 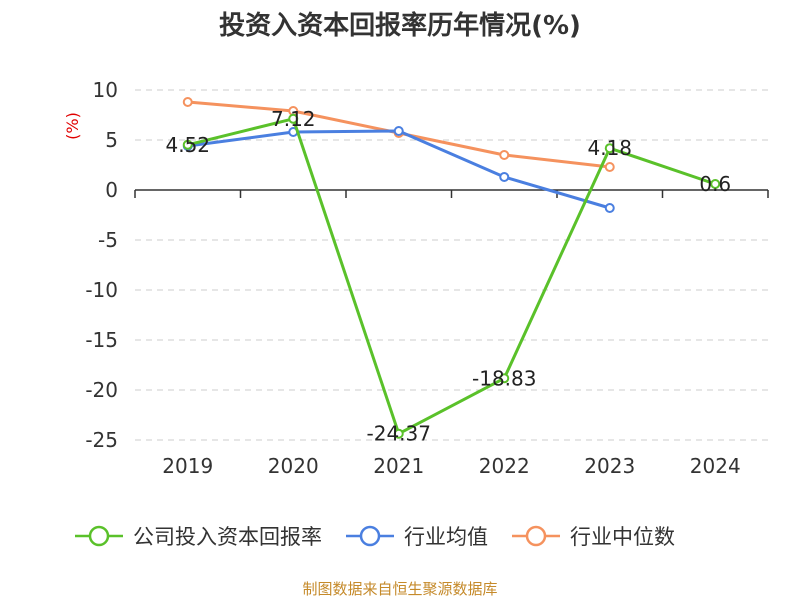 I want to click on y-tick-label: 5, so click(x=111, y=140).